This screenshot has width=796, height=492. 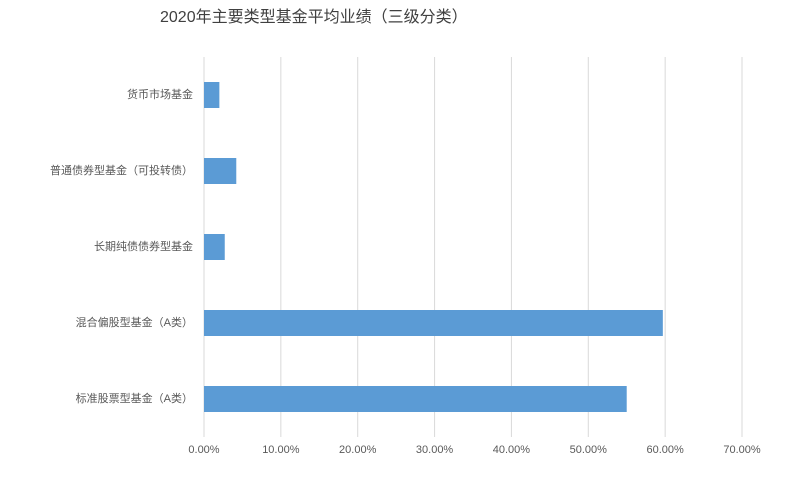 I want to click on x-tick-label: 30.00%, so click(x=435, y=450).